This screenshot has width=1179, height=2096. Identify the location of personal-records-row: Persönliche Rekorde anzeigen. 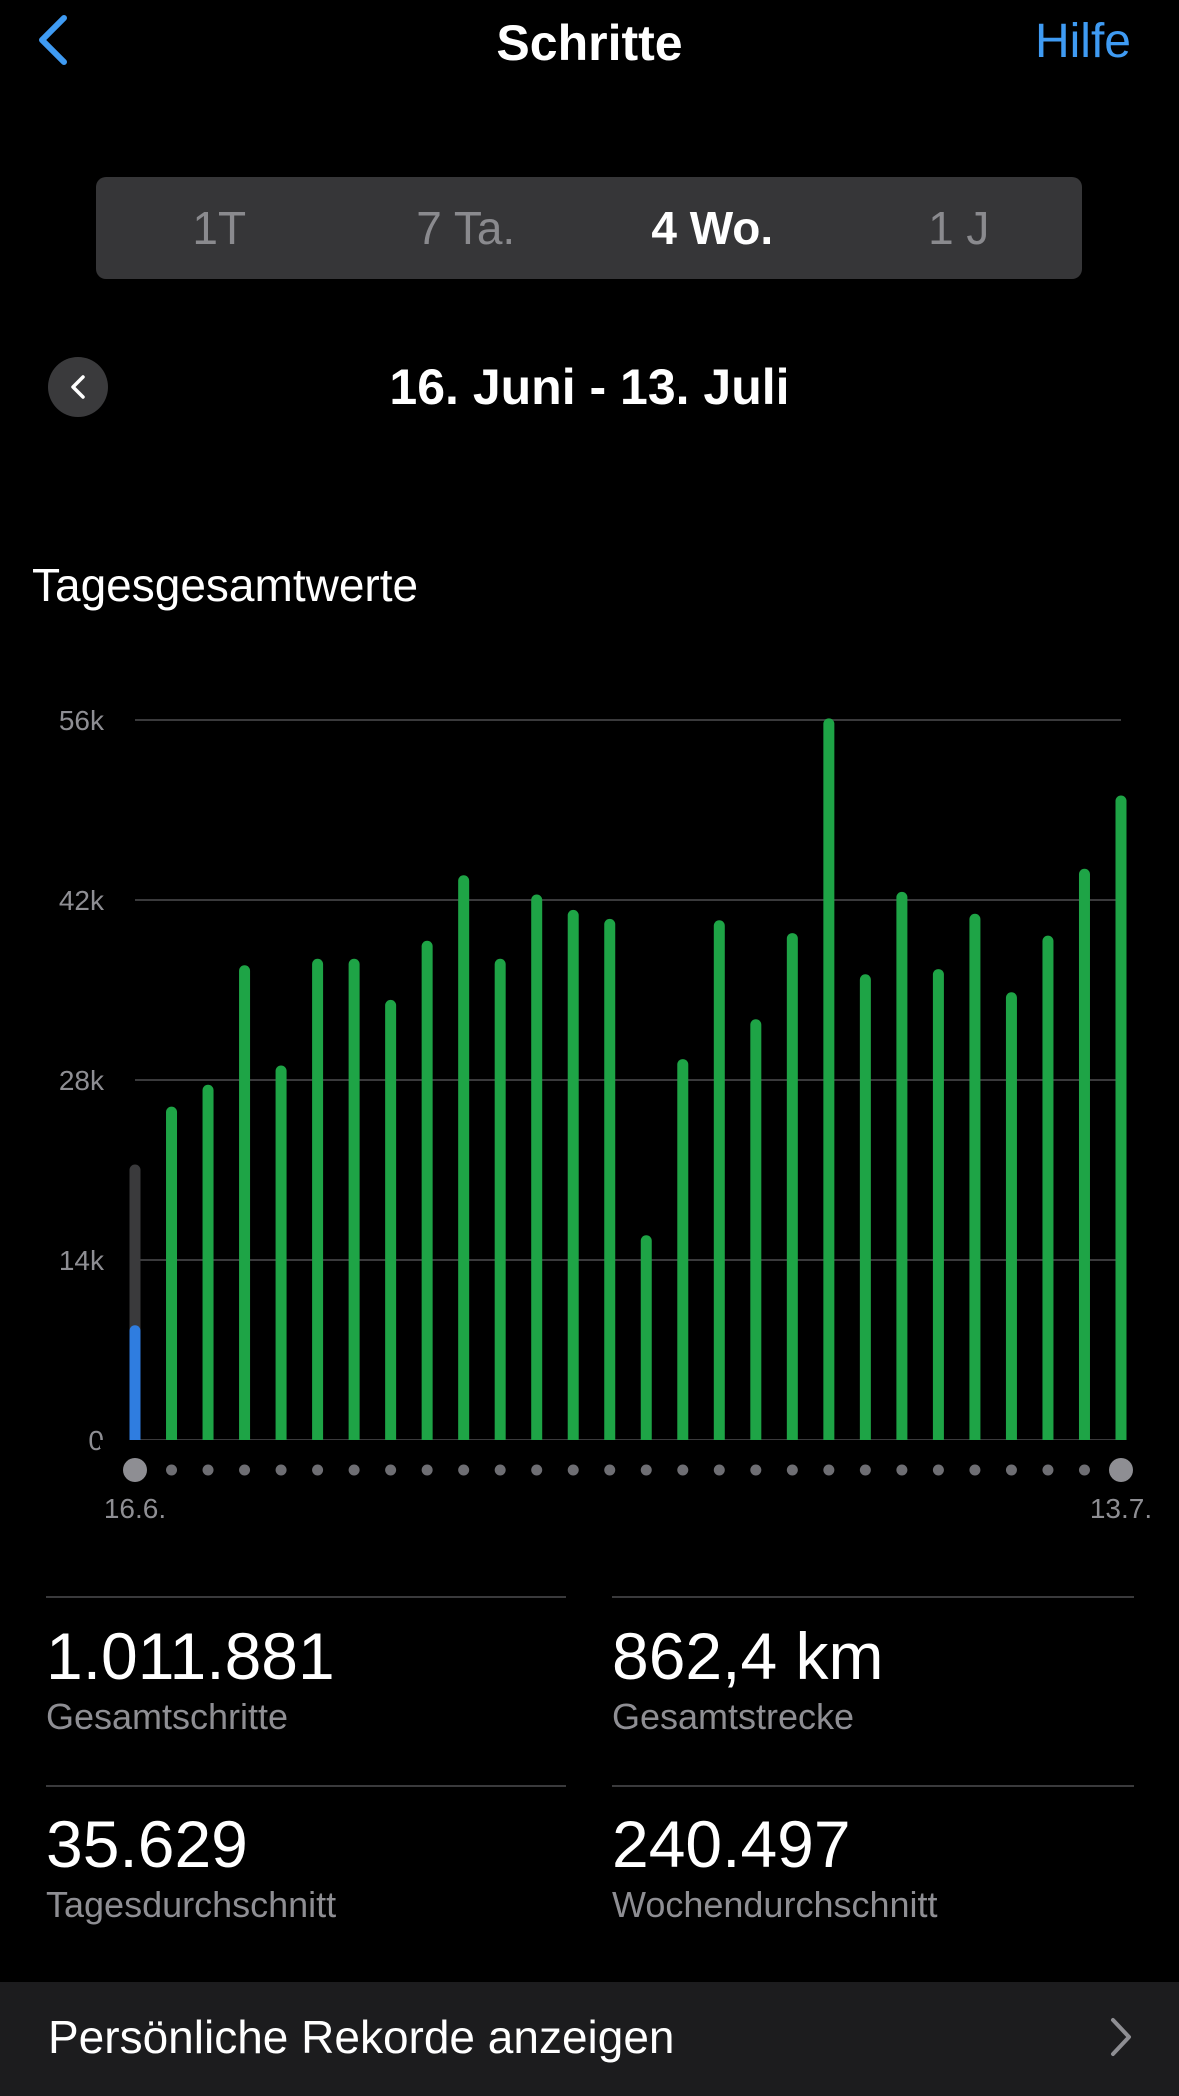
(589, 2039).